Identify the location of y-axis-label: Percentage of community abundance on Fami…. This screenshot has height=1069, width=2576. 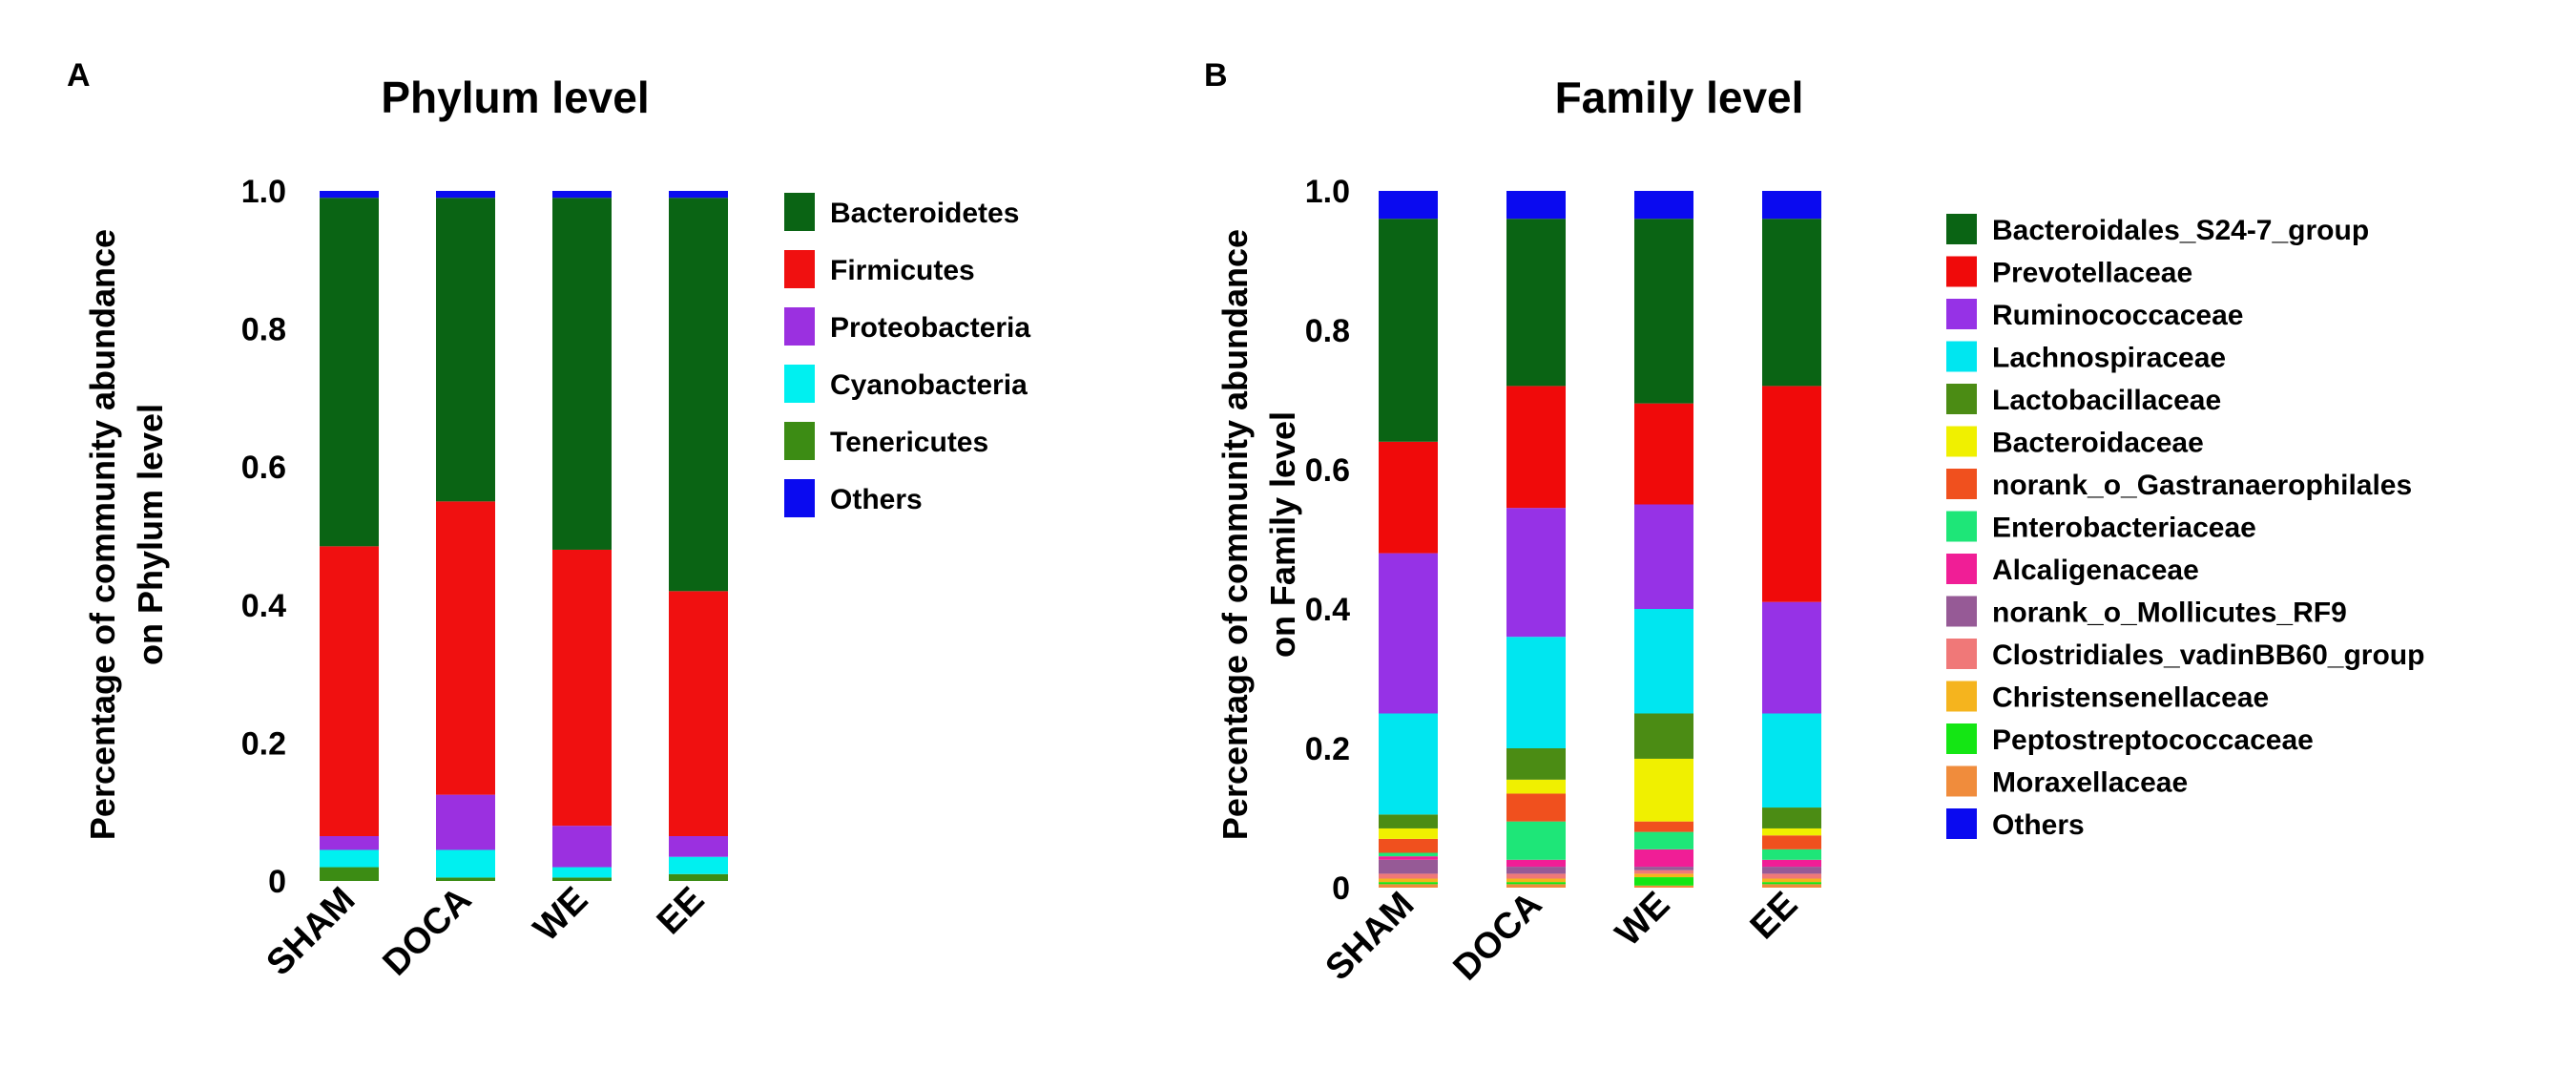
(1258, 534).